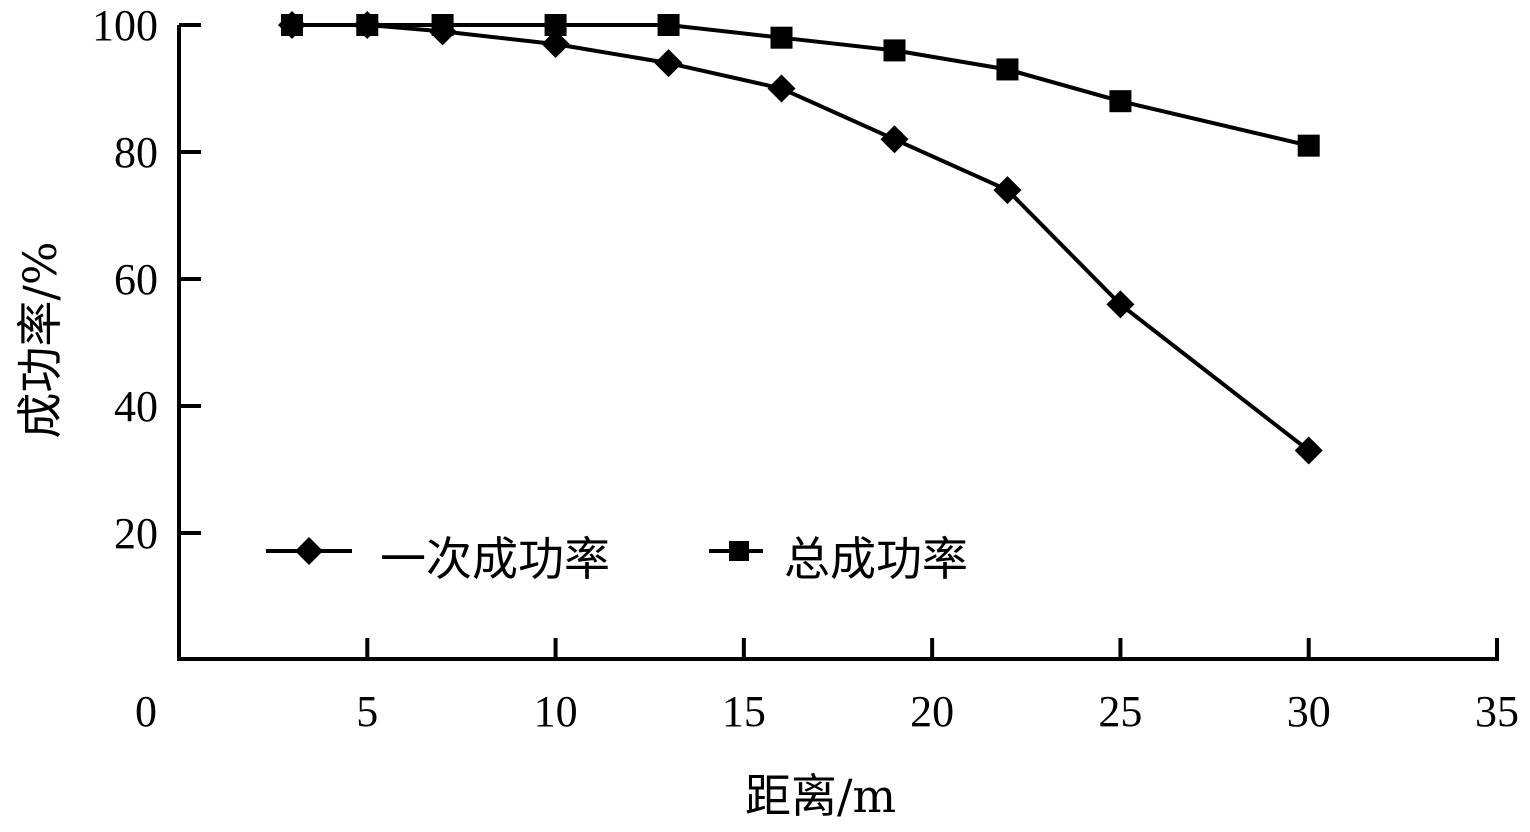 The image size is (1530, 832). I want to click on y-tick-label: 40, so click(136, 406).